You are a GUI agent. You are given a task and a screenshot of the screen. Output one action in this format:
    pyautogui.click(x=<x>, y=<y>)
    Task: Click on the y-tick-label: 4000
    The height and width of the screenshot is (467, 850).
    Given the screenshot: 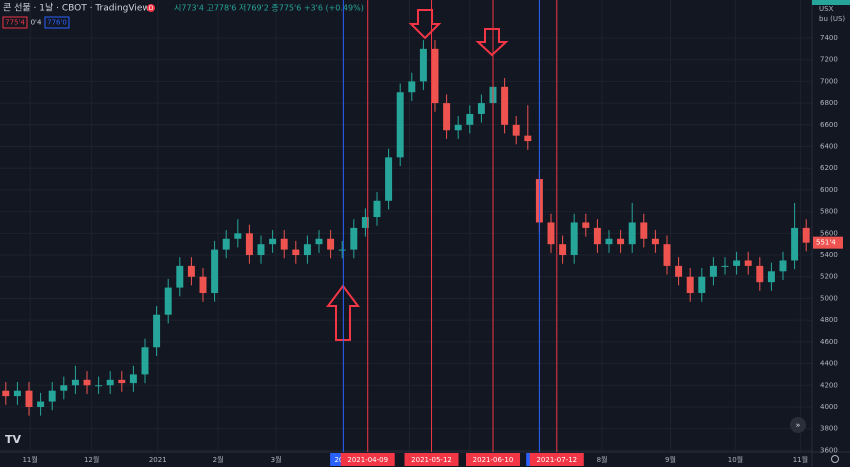 What is the action you would take?
    pyautogui.click(x=829, y=407)
    